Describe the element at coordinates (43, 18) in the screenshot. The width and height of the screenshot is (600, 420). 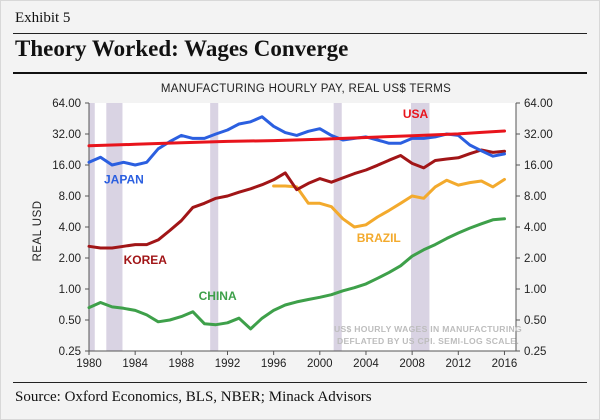
I see `exhibit-label: Exhibit 5` at that location.